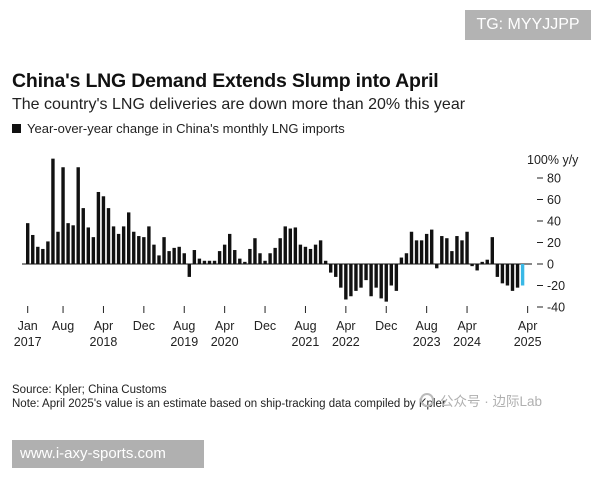 The width and height of the screenshot is (600, 480). What do you see at coordinates (554, 243) in the screenshot?
I see `y-tick-label: 20` at bounding box center [554, 243].